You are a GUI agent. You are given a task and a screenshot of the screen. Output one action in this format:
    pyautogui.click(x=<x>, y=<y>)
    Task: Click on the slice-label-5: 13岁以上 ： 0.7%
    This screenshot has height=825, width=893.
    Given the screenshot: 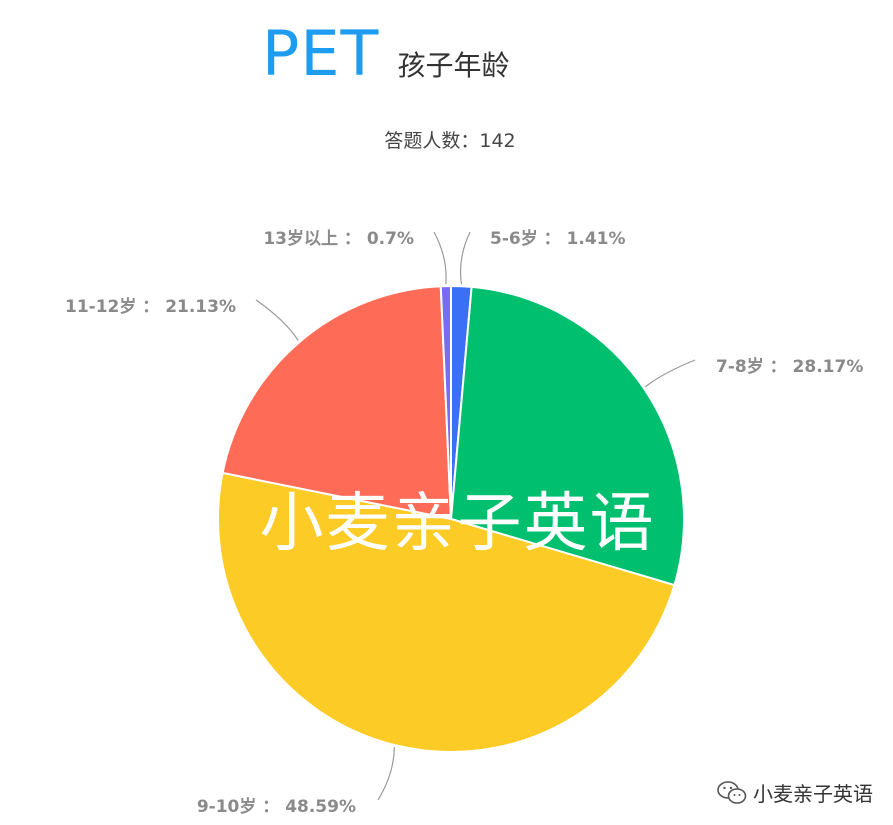 What is the action you would take?
    pyautogui.click(x=338, y=238)
    